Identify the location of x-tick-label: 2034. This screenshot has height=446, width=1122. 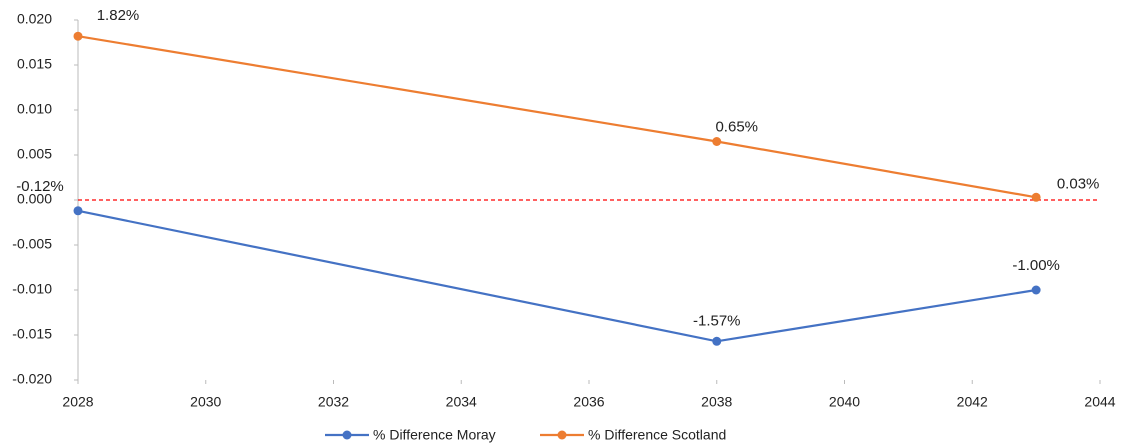
(461, 402).